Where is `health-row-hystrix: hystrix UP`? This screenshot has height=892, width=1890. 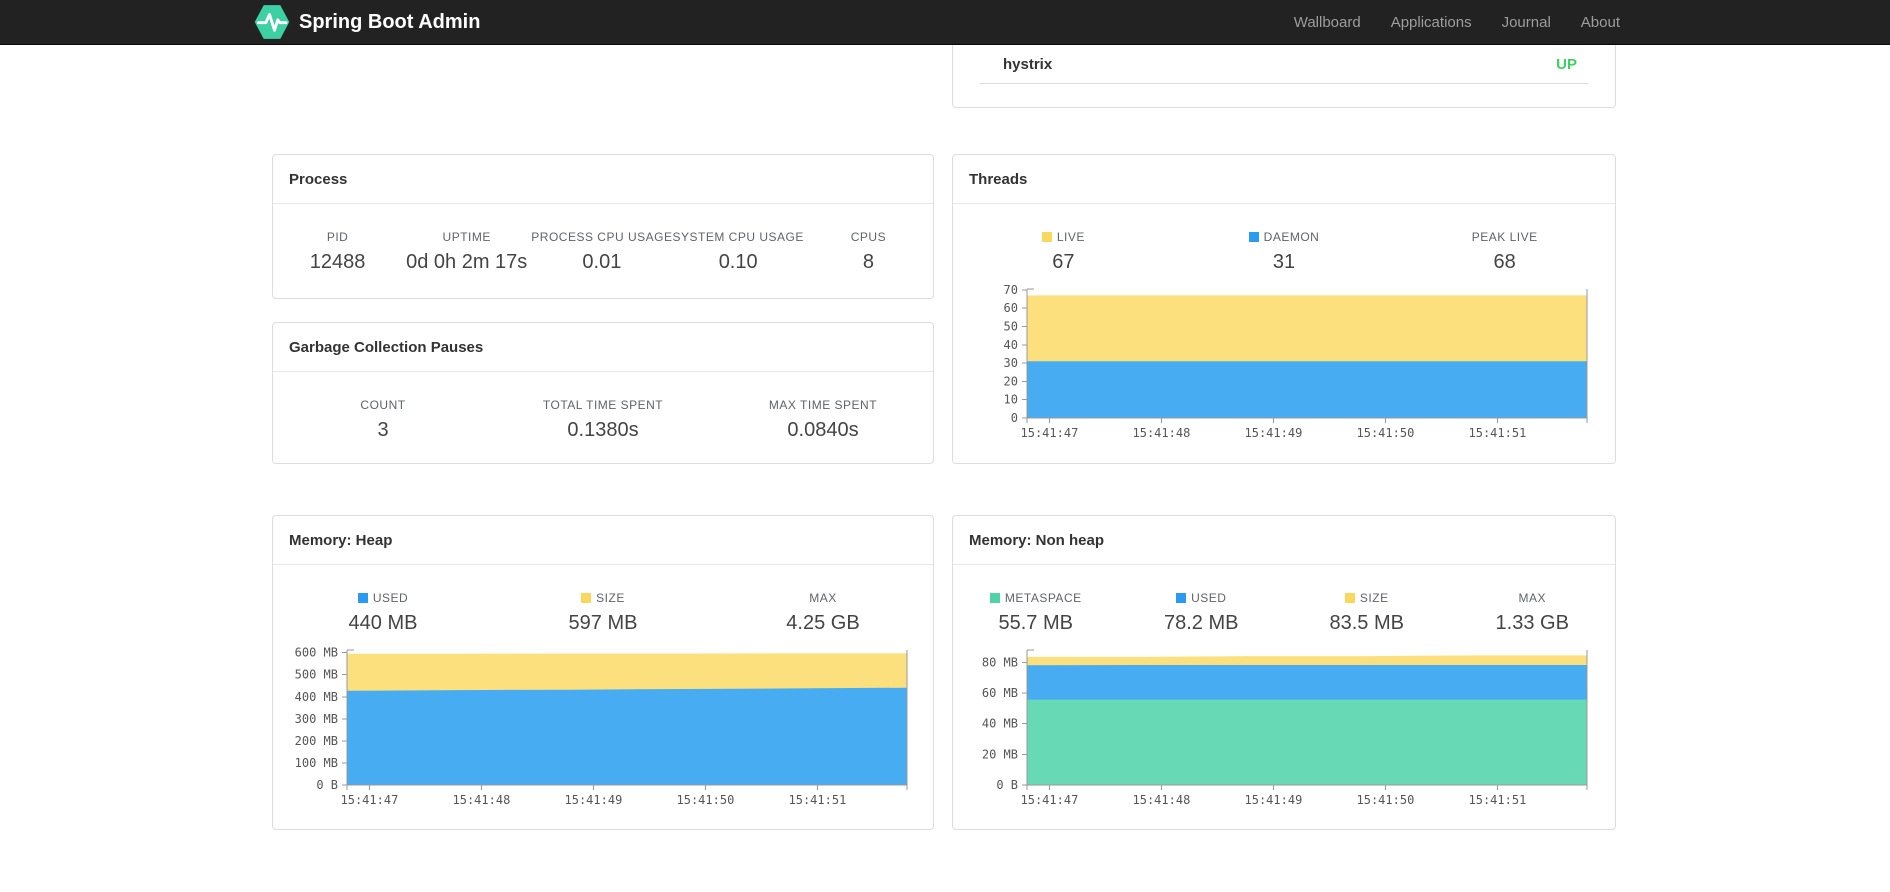 health-row-hystrix: hystrix UP is located at coordinates (1284, 64).